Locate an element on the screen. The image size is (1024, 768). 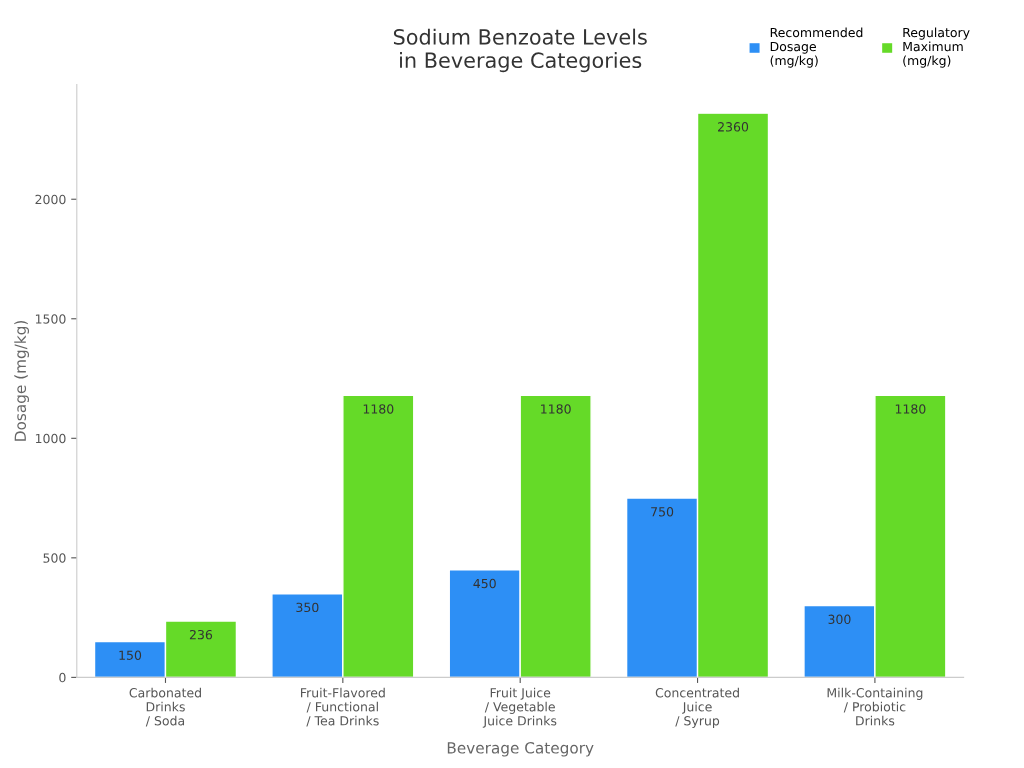
chart-title: Sodium Benzoate Levels in Beverage Categories is located at coordinates (520, 50).